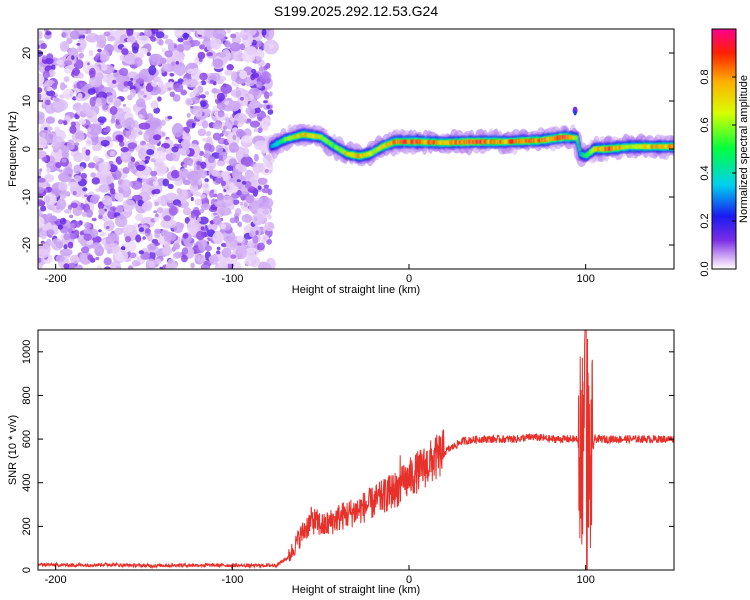  Describe the element at coordinates (56, 279) in the screenshot. I see `x-tick-label: -200` at that location.